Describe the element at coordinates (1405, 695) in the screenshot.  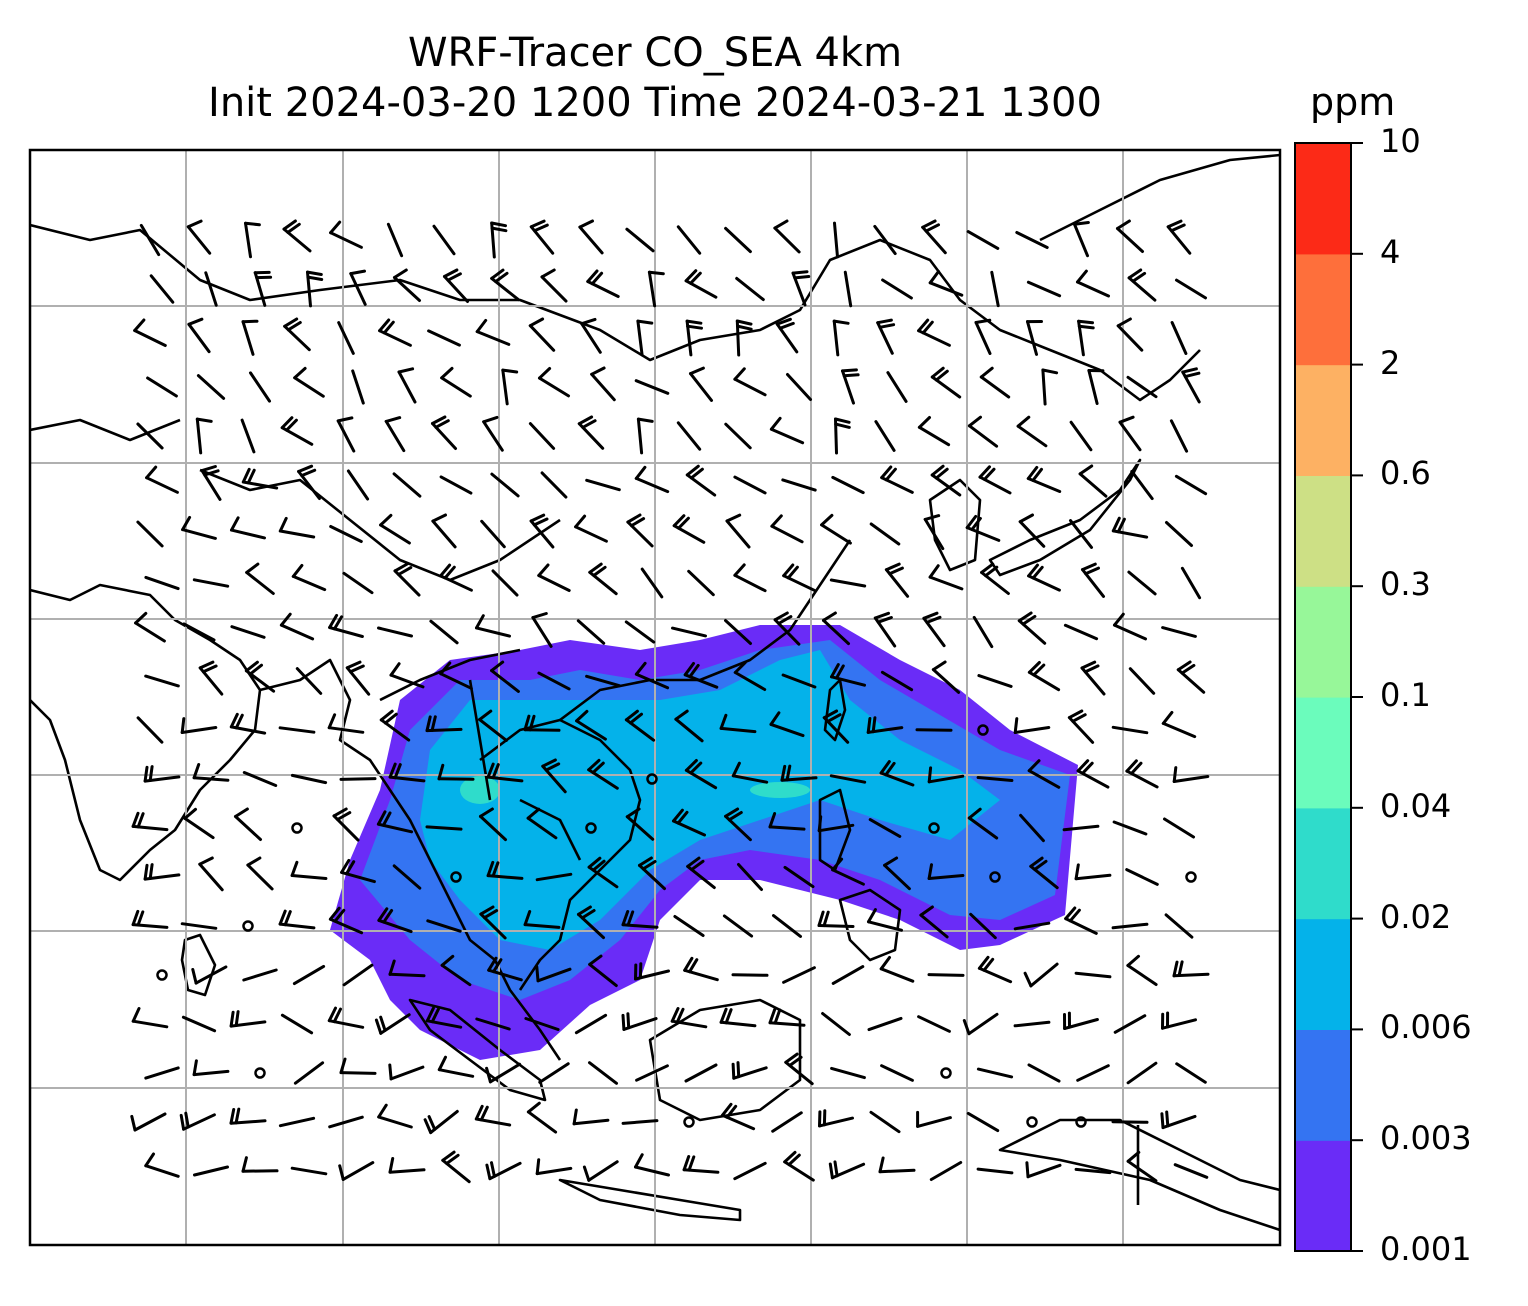
I see `colorbar-tick-label: 0.1` at that location.